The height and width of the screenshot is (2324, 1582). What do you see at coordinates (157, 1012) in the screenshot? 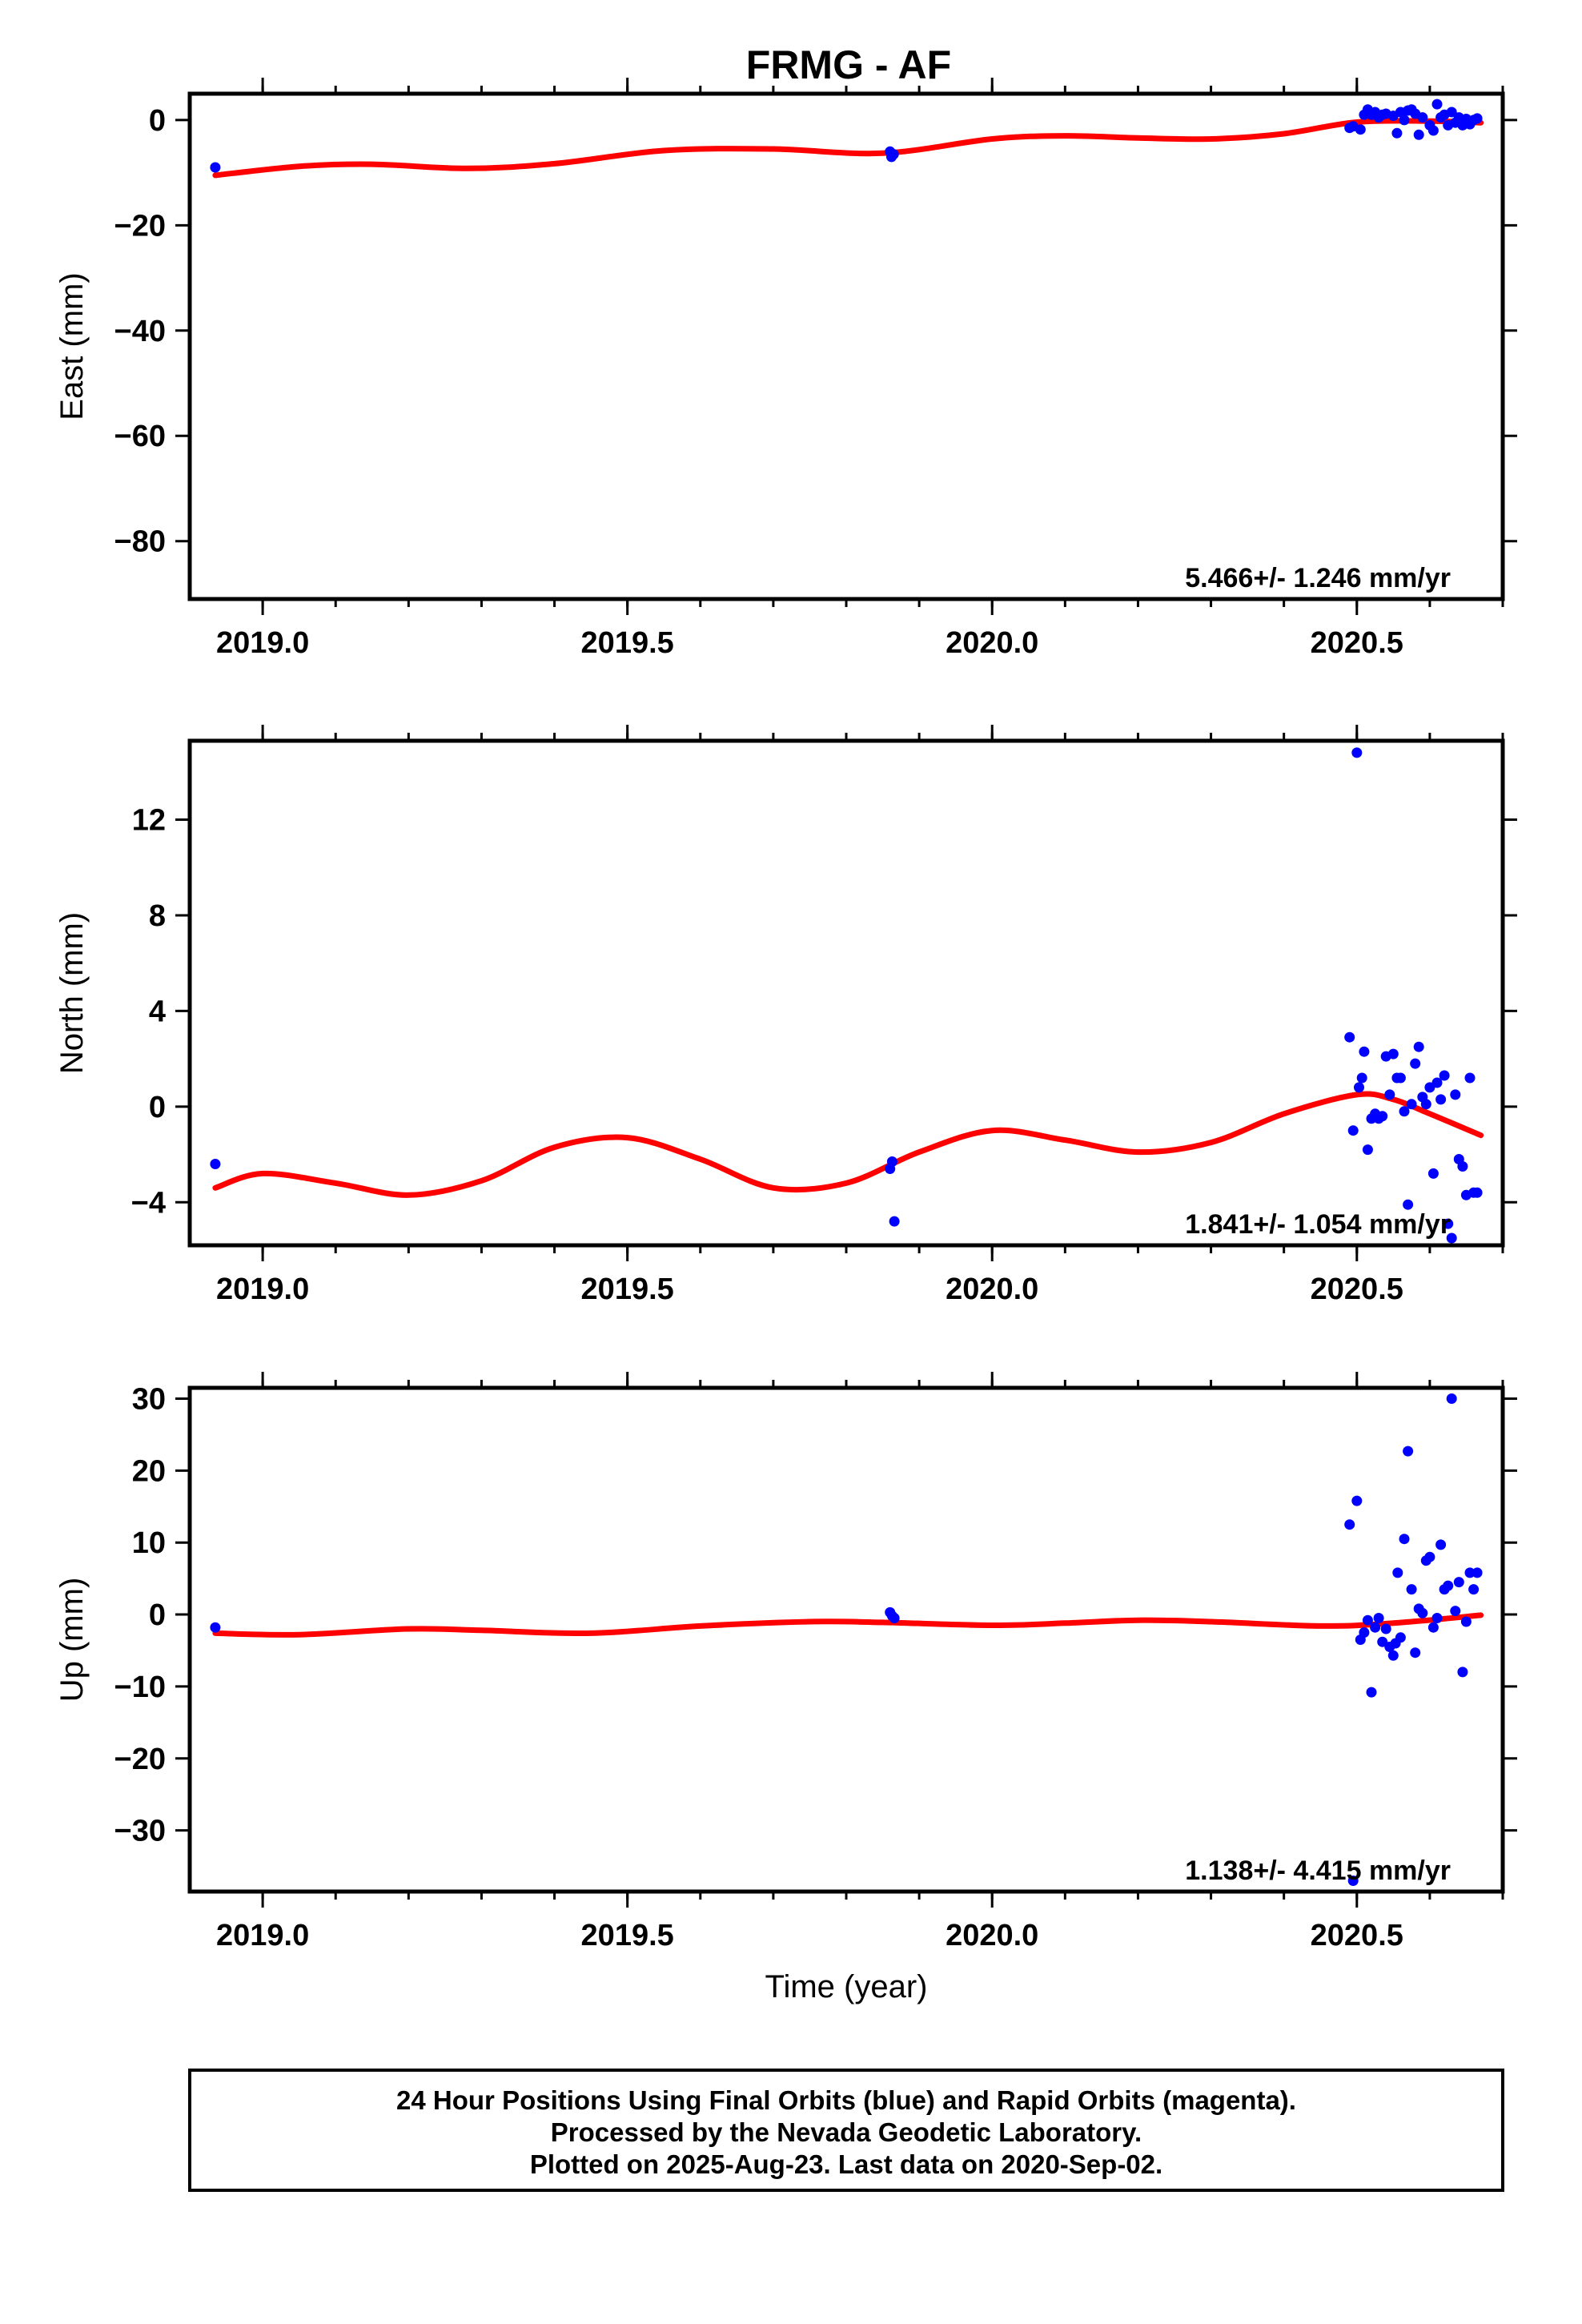
I see `y-tick-label: 4` at bounding box center [157, 1012].